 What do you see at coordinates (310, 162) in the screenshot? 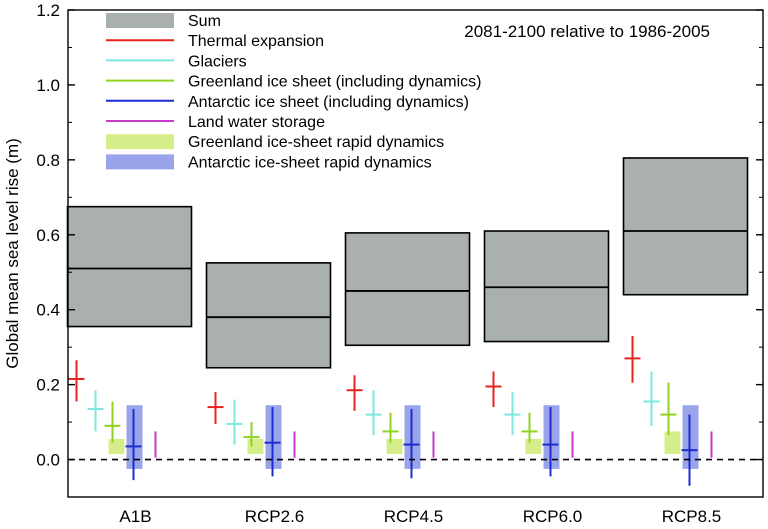
I see `legend-label-antarctic_rapid: Antarctic ice-sheet rapid dynamics` at bounding box center [310, 162].